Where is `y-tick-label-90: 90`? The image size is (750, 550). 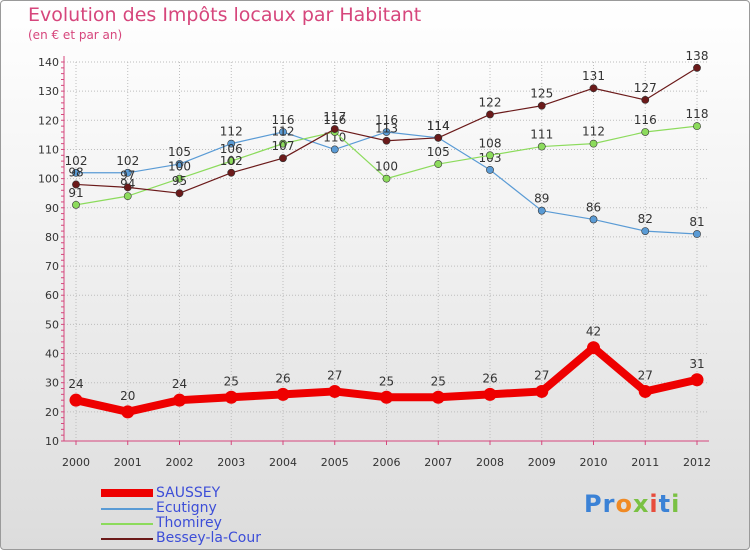
y-tick-label-90: 90 is located at coordinates (52, 208).